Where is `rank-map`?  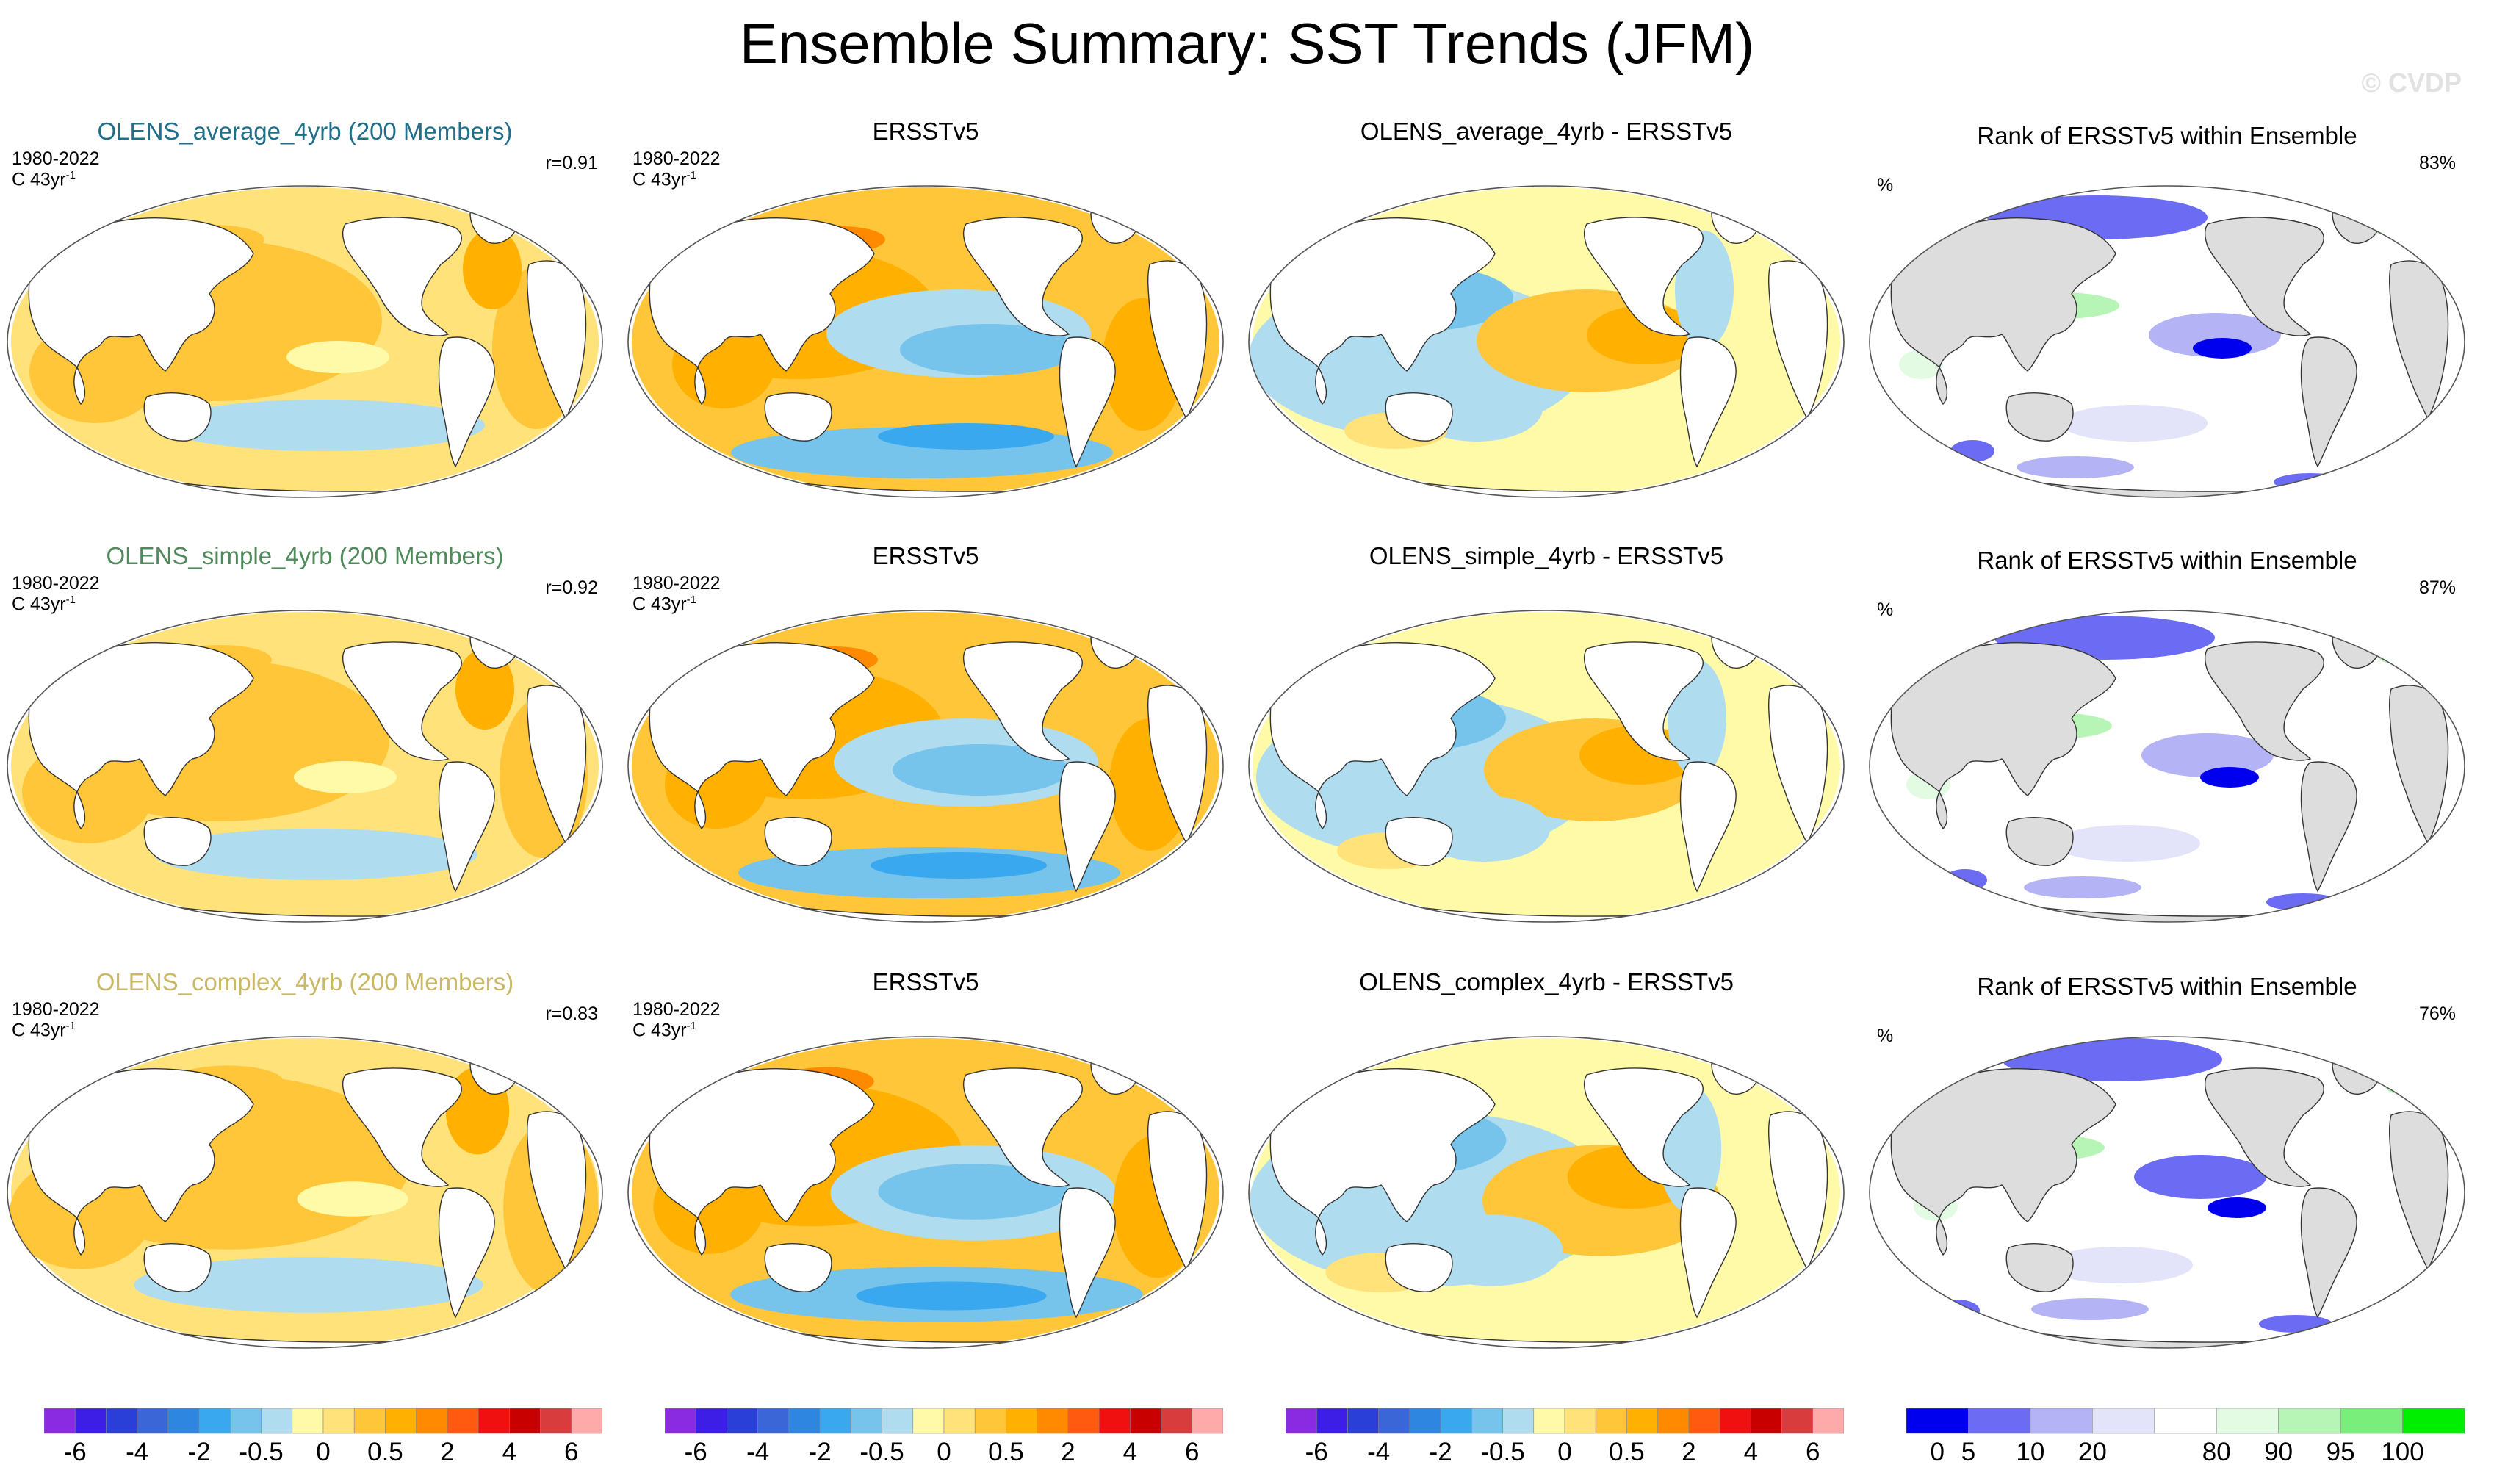 rank-map is located at coordinates (2167, 1192).